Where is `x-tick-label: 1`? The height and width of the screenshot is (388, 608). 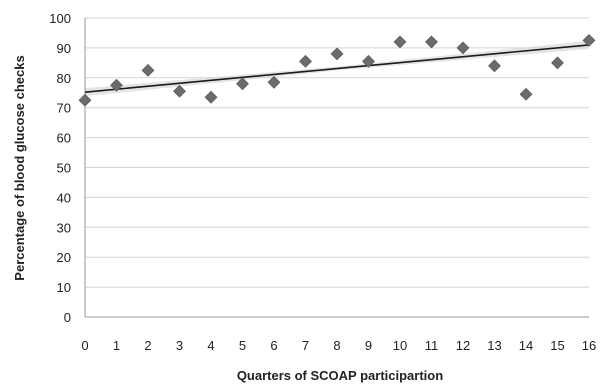
x-tick-label: 1 is located at coordinates (116, 345).